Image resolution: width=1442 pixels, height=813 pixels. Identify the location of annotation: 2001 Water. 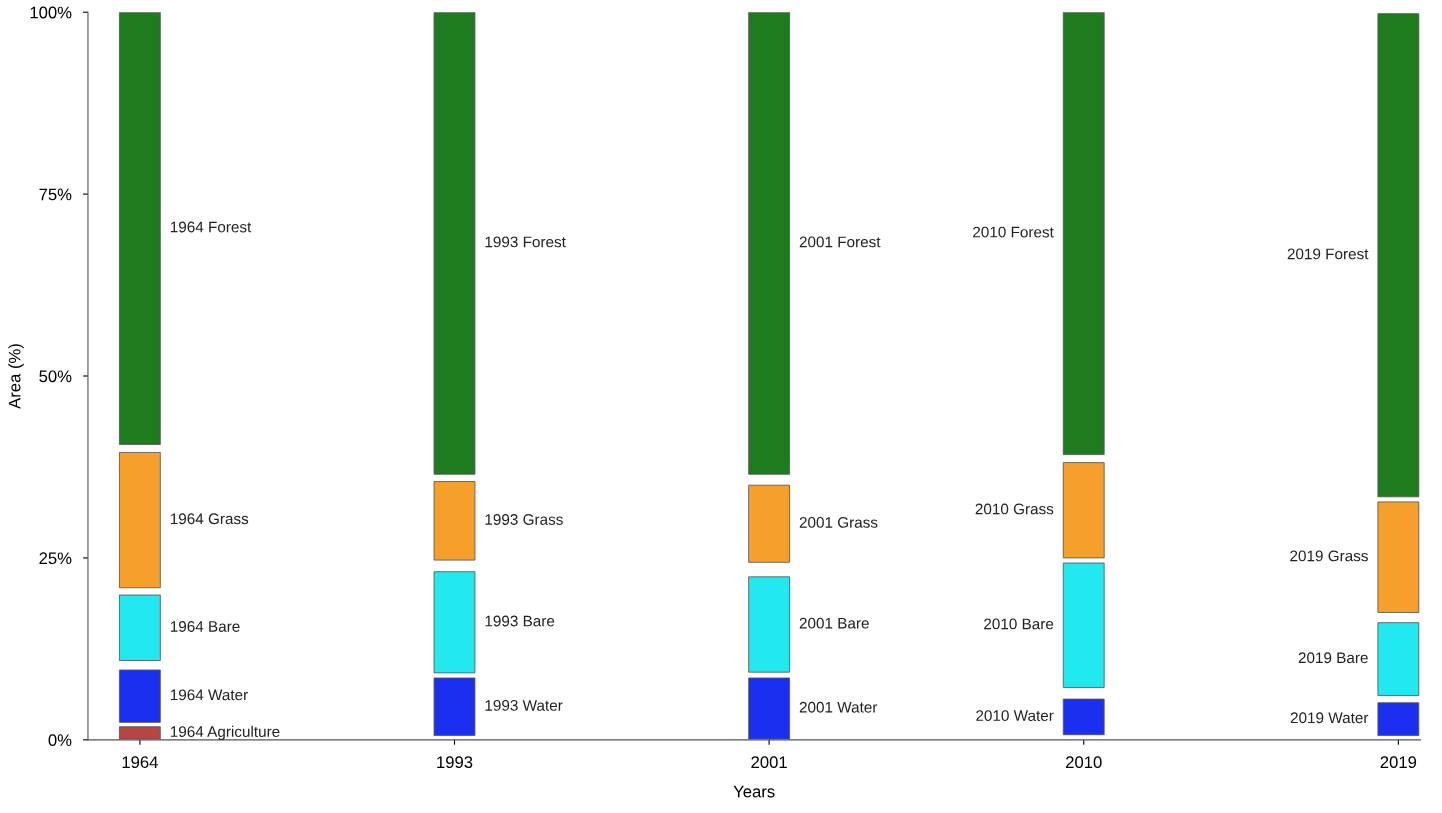
(838, 707).